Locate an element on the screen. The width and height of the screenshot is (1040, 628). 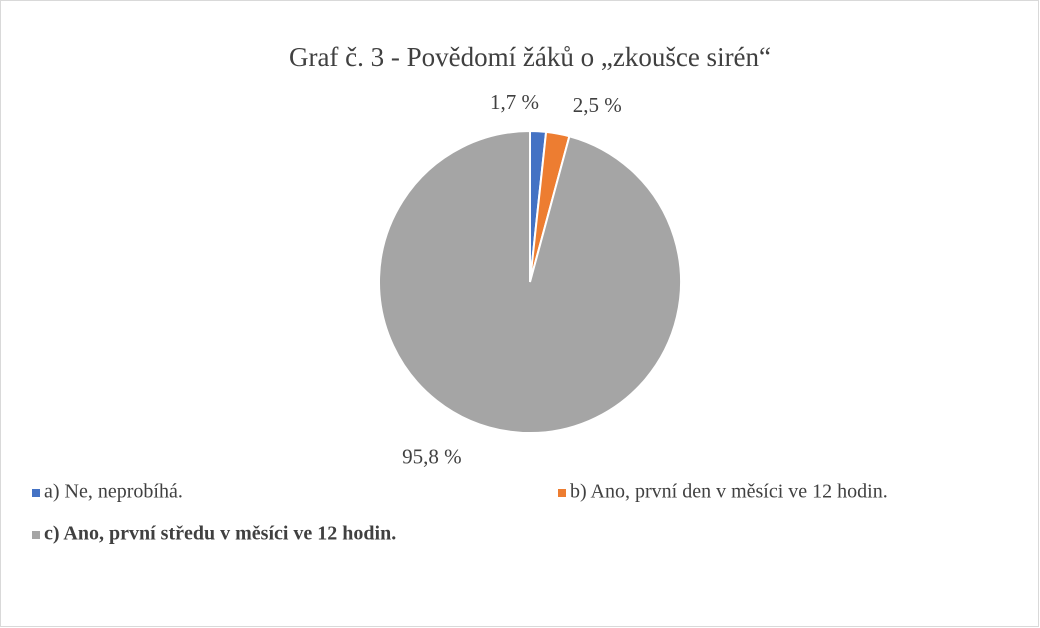
data-label: 95,8 % is located at coordinates (432, 456).